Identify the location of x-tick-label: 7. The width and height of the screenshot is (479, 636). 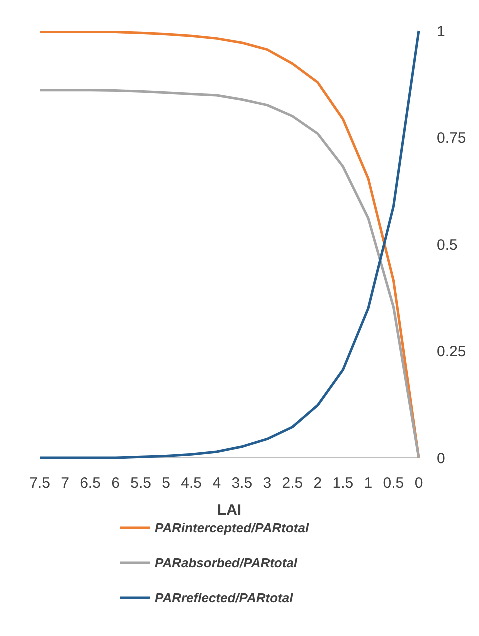
(65, 483).